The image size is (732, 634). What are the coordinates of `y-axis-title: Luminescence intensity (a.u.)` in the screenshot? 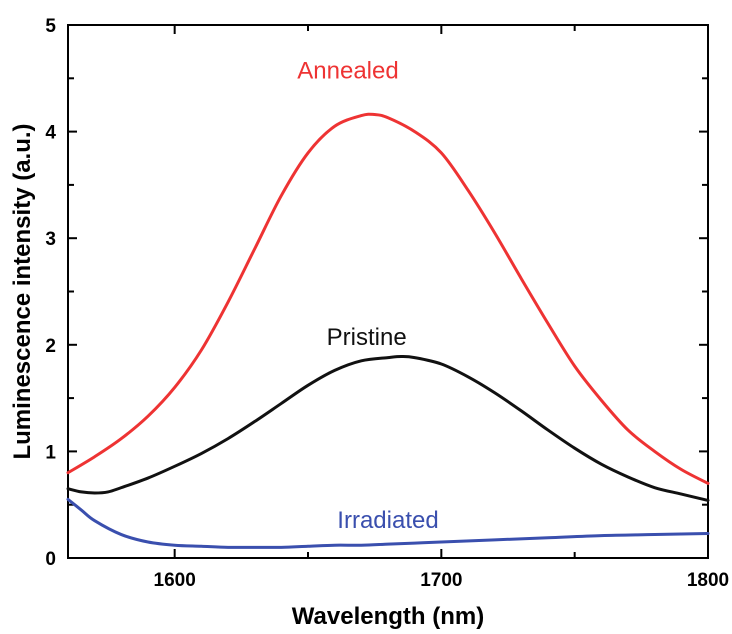 It's located at (22, 291).